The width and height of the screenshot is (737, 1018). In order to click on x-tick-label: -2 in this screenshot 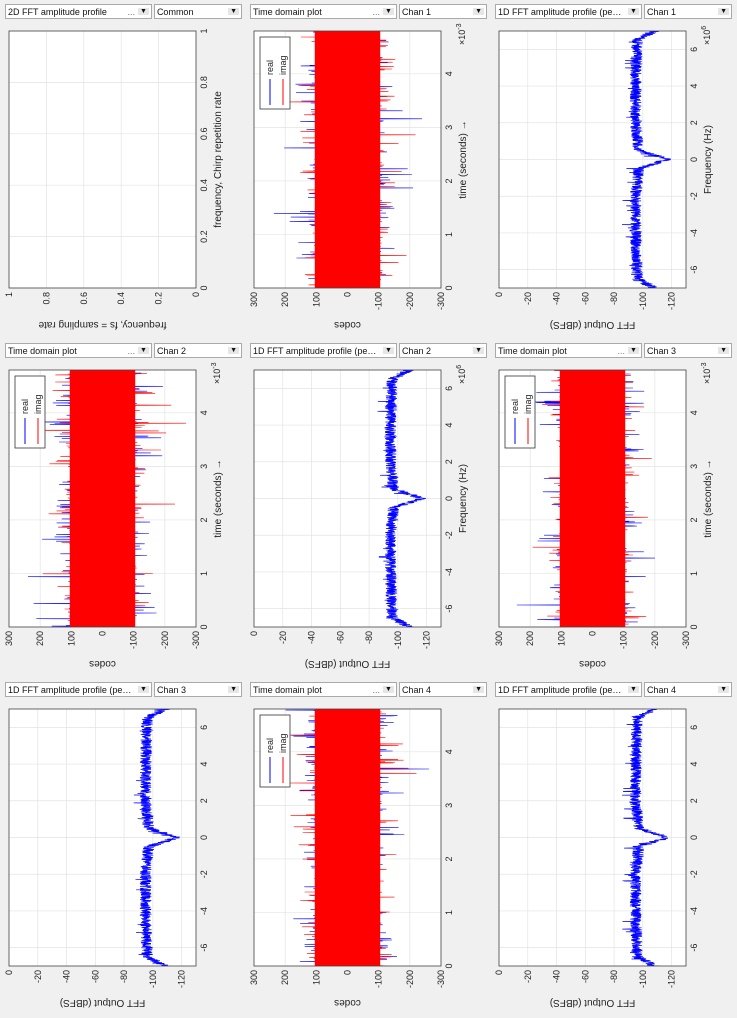, I will do `click(694, 196)`.